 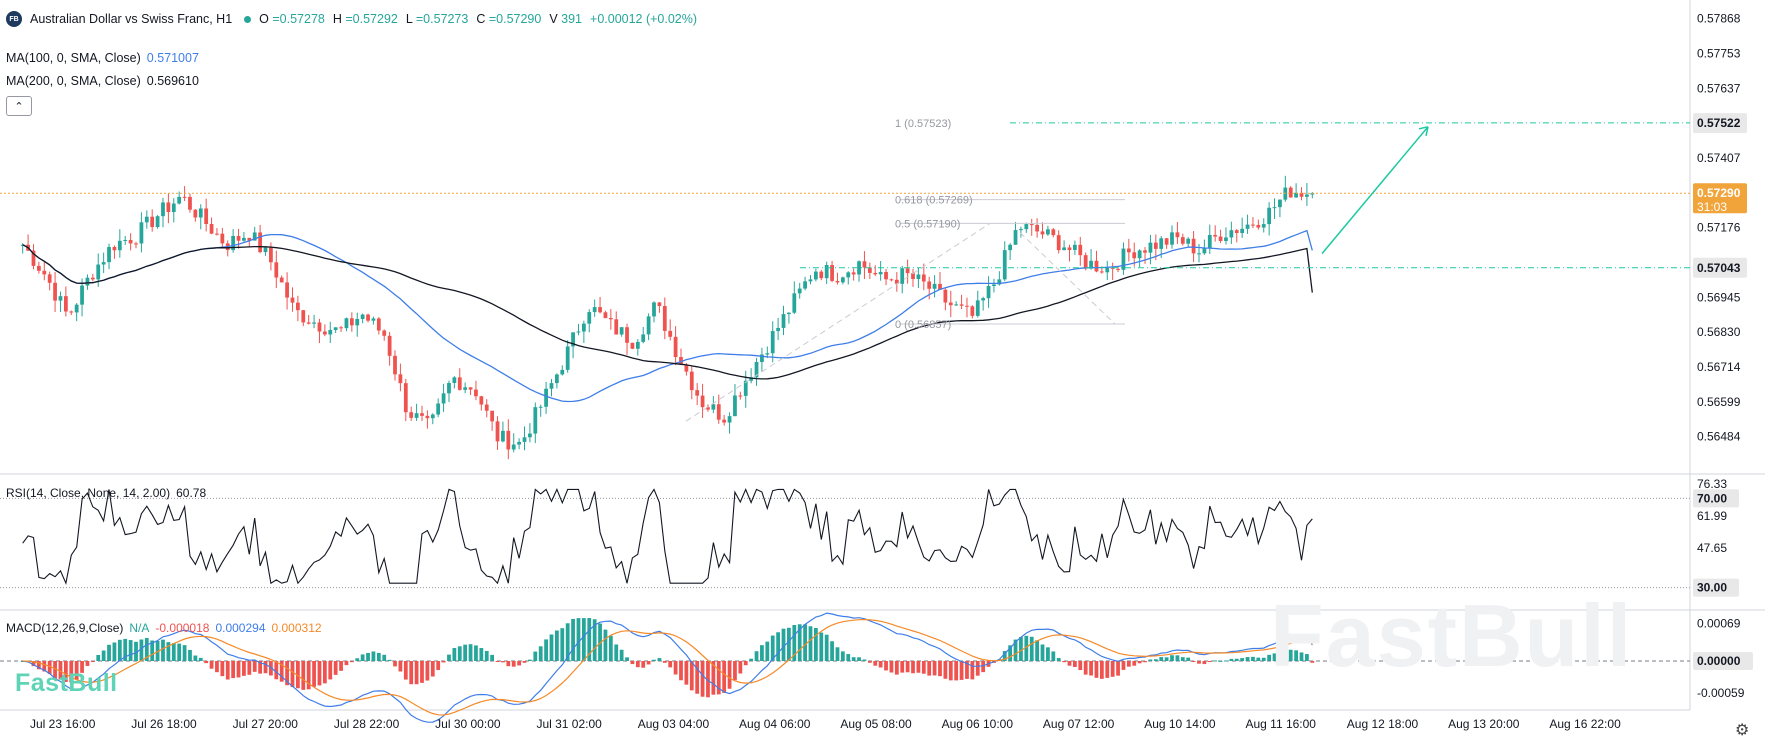 What do you see at coordinates (19, 106) in the screenshot?
I see `collapse-legend-button: ⌃` at bounding box center [19, 106].